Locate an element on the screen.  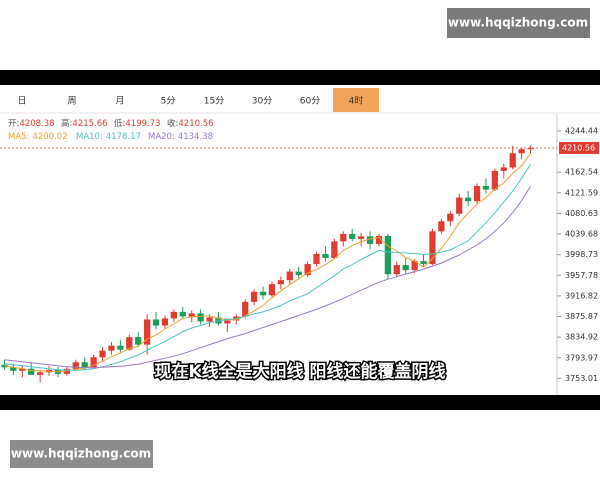
ohlc-value: 4210.56 is located at coordinates (195, 124).